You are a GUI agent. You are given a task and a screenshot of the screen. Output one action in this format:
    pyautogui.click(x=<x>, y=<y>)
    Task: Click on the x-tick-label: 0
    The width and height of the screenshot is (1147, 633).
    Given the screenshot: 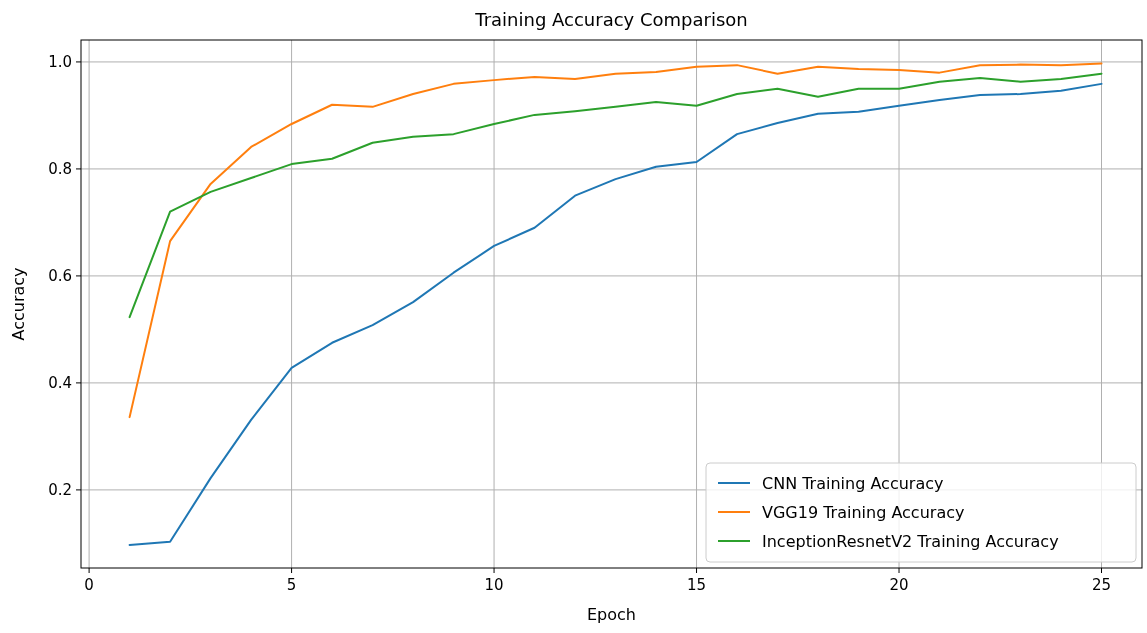 What is the action you would take?
    pyautogui.click(x=89, y=585)
    